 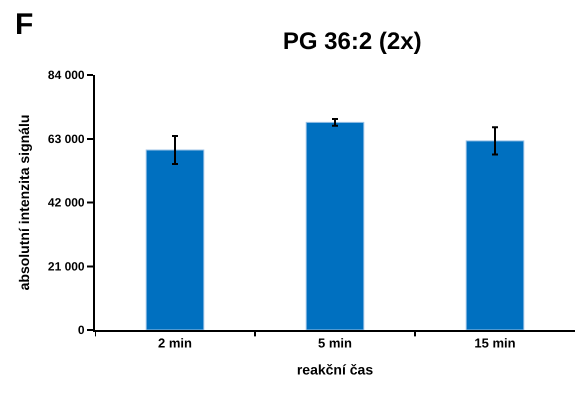 What do you see at coordinates (81, 330) in the screenshot?
I see `y-tick-label: 0` at bounding box center [81, 330].